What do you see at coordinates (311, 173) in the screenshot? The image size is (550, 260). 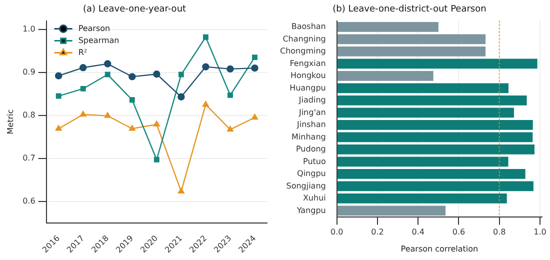 I see `y-tick-label: Qingpu` at bounding box center [311, 173].